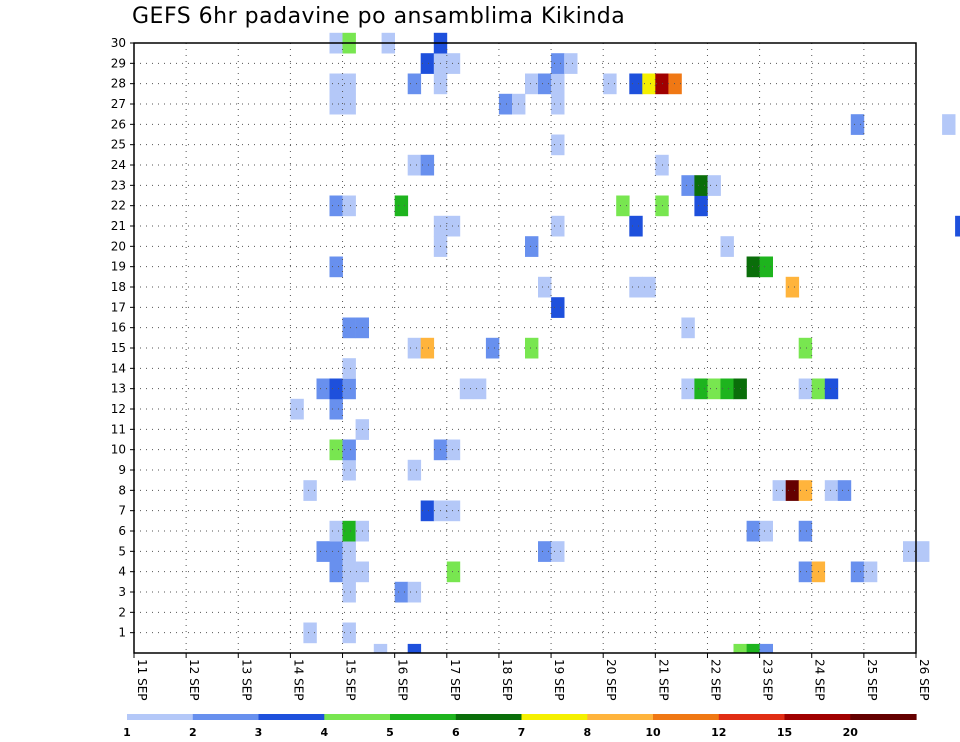 The width and height of the screenshot is (960, 742). I want to click on y-tick-label: 22, so click(118, 206).